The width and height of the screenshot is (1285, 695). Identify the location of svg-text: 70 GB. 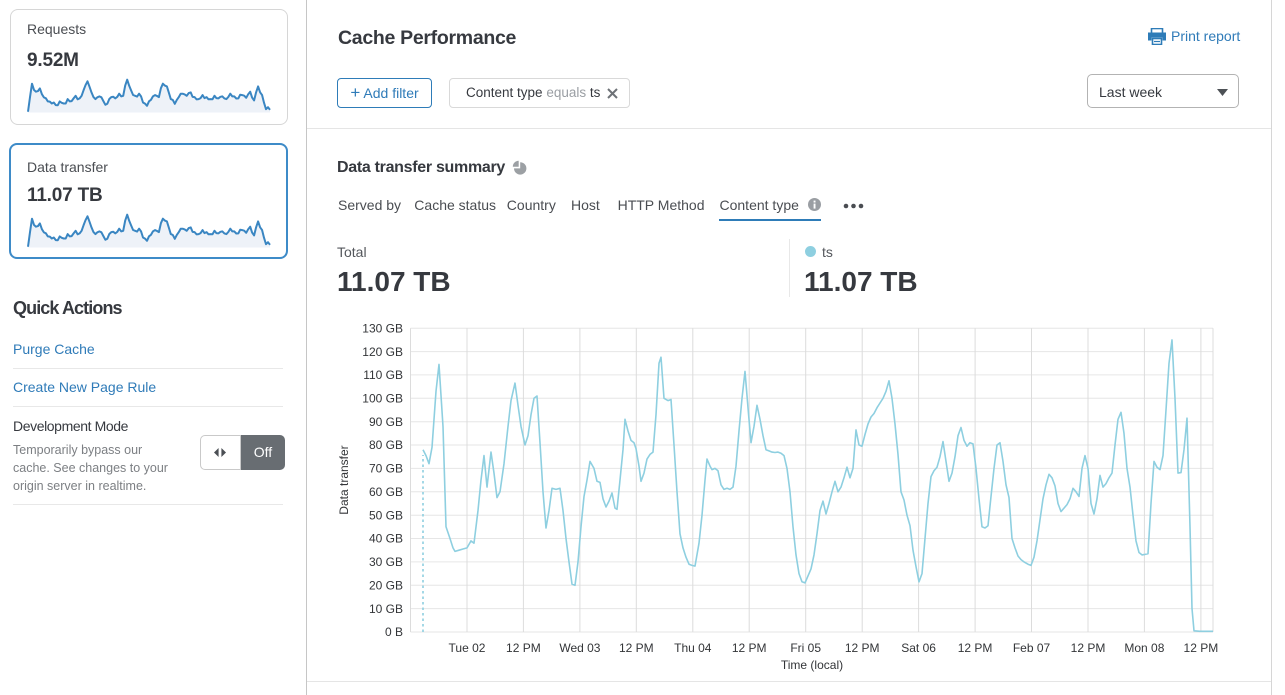
(386, 469).